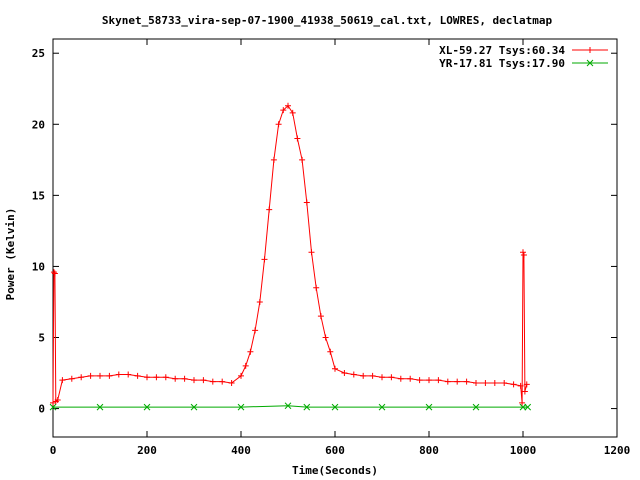 The height and width of the screenshot is (480, 640). What do you see at coordinates (502, 50) in the screenshot?
I see `legend-label: XL-59.27 Tsys:60.34` at bounding box center [502, 50].